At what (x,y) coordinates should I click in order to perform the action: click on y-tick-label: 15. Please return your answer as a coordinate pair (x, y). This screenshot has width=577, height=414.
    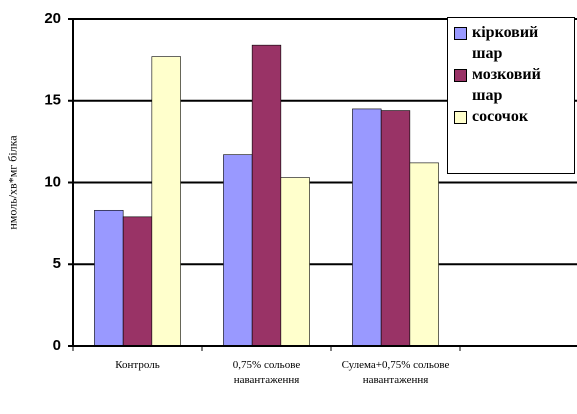
    Looking at the image, I should click on (52, 100).